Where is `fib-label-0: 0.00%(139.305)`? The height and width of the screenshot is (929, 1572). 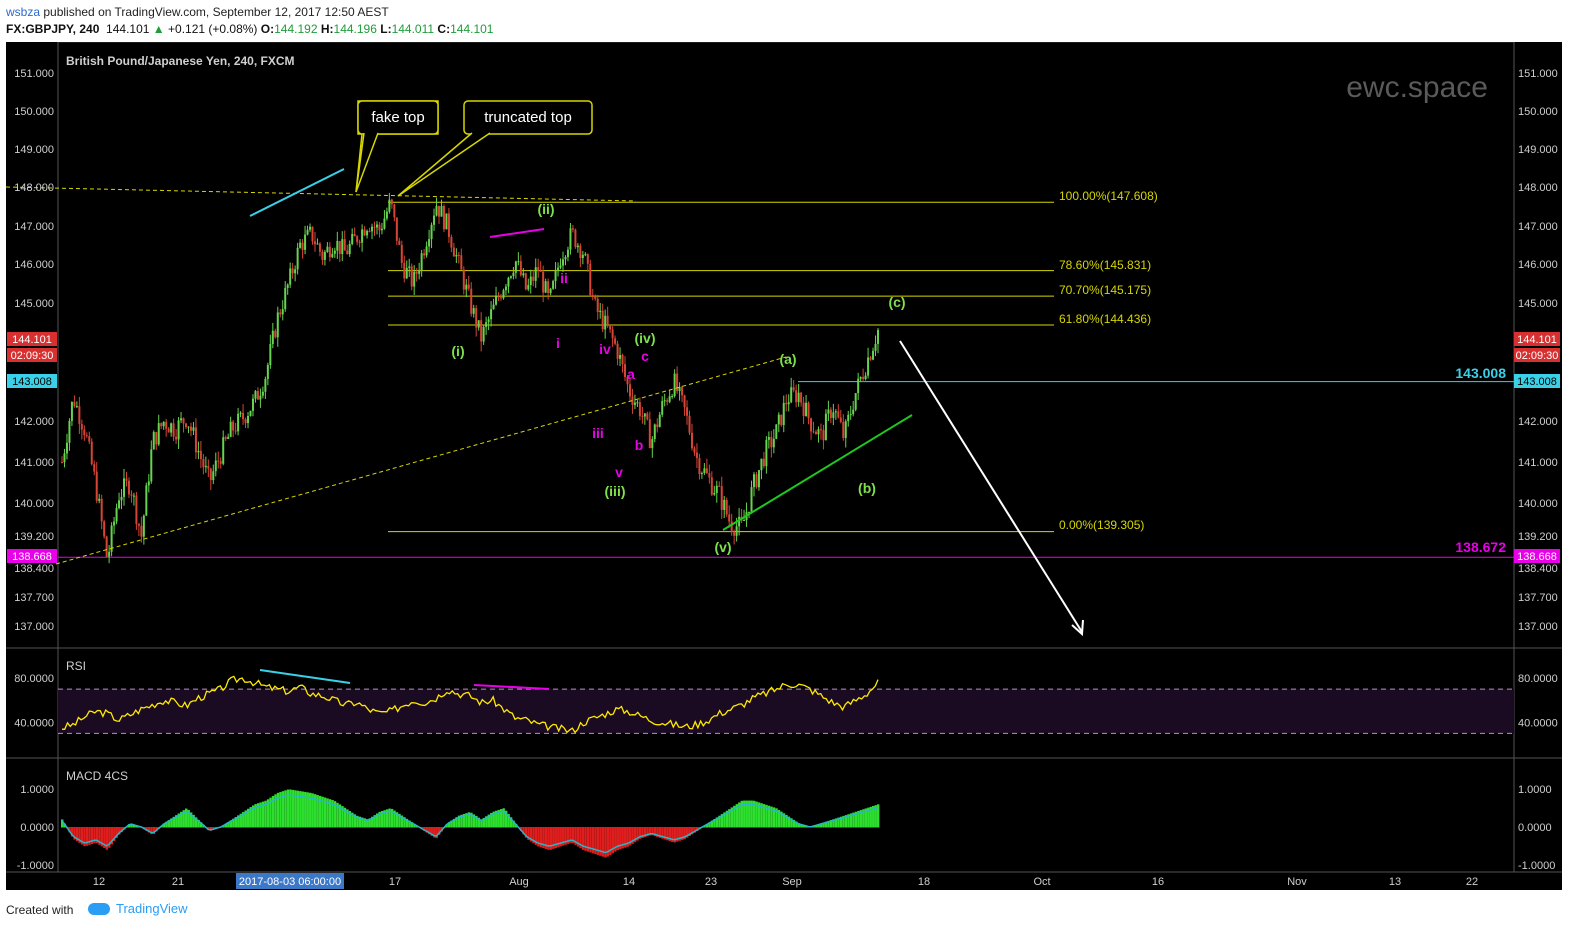 fib-label-0: 0.00%(139.305) is located at coordinates (1101, 525).